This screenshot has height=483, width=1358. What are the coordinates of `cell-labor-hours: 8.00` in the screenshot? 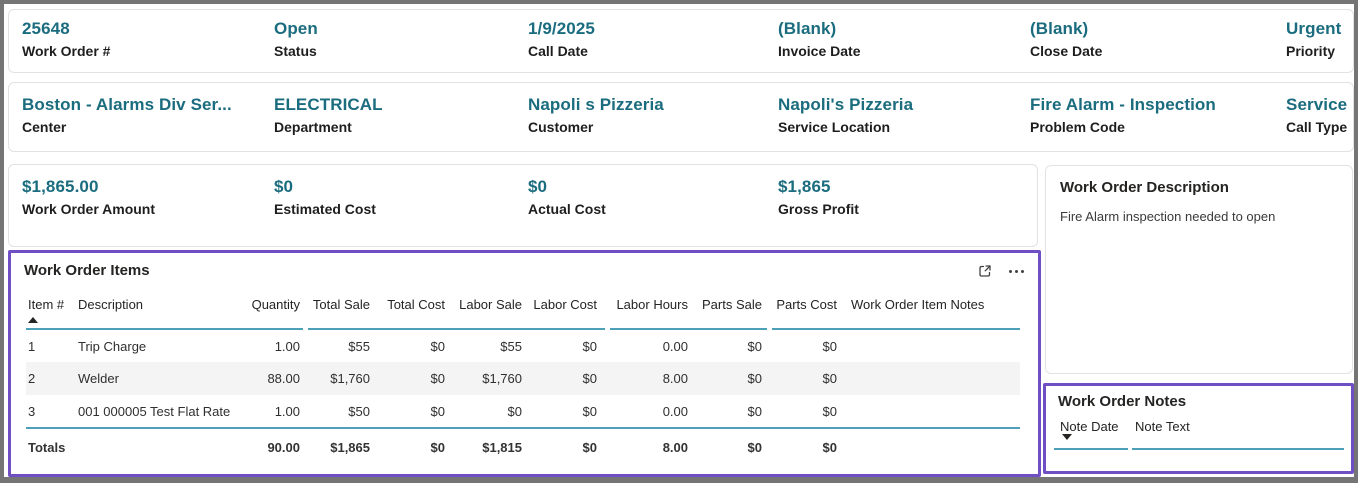 It's located at (675, 378).